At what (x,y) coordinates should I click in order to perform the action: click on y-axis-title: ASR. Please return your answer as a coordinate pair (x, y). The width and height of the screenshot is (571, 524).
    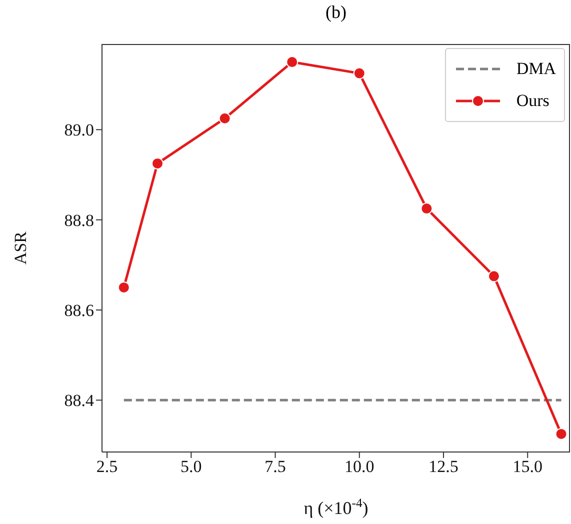
    Looking at the image, I should click on (20, 247).